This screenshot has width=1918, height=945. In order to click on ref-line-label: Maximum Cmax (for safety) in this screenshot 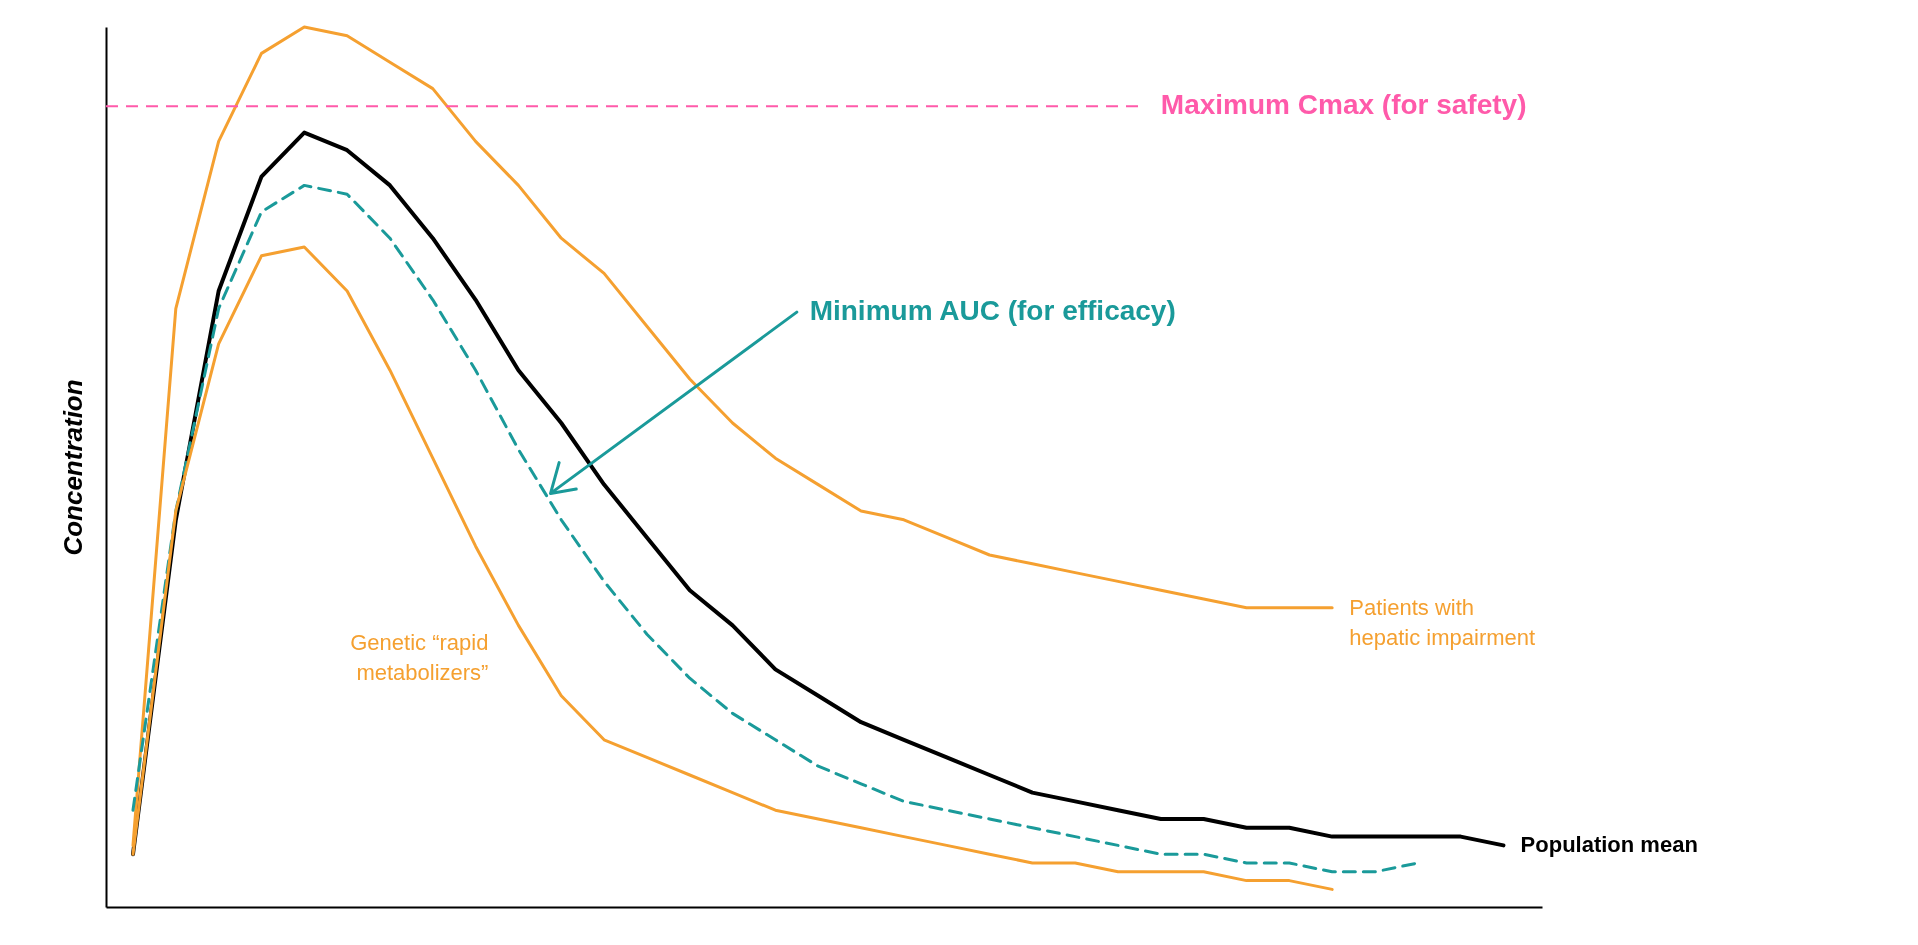, I will do `click(1343, 105)`.